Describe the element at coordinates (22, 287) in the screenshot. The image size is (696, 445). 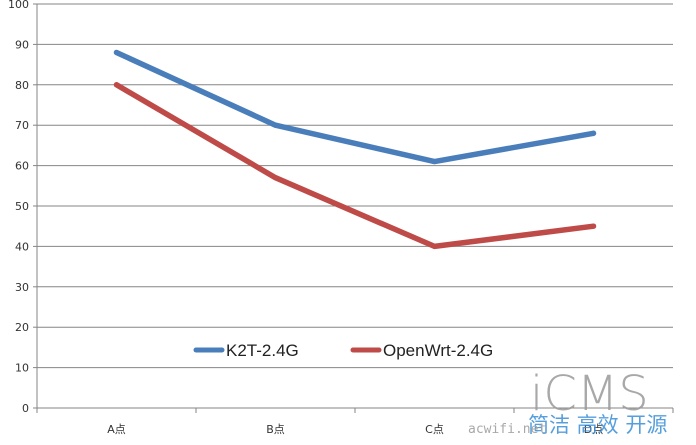
I see `y-tick-label: 30` at that location.